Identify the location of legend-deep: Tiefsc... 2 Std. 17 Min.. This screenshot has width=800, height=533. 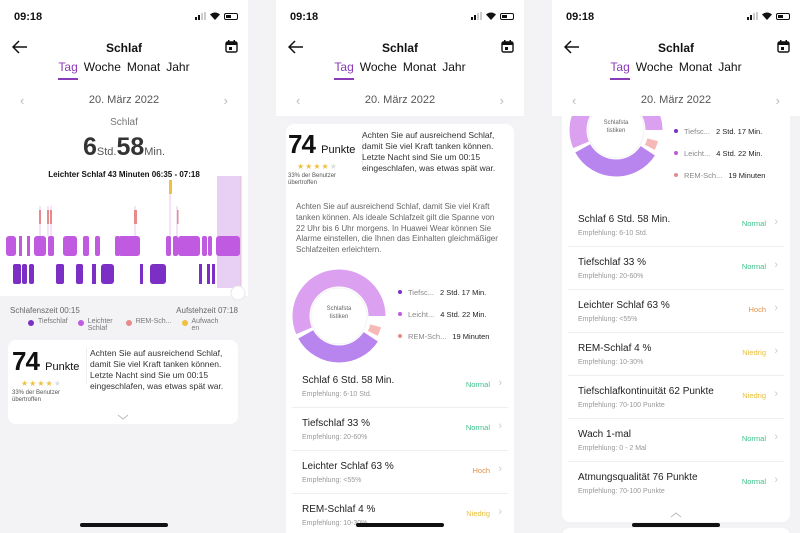
(443, 292).